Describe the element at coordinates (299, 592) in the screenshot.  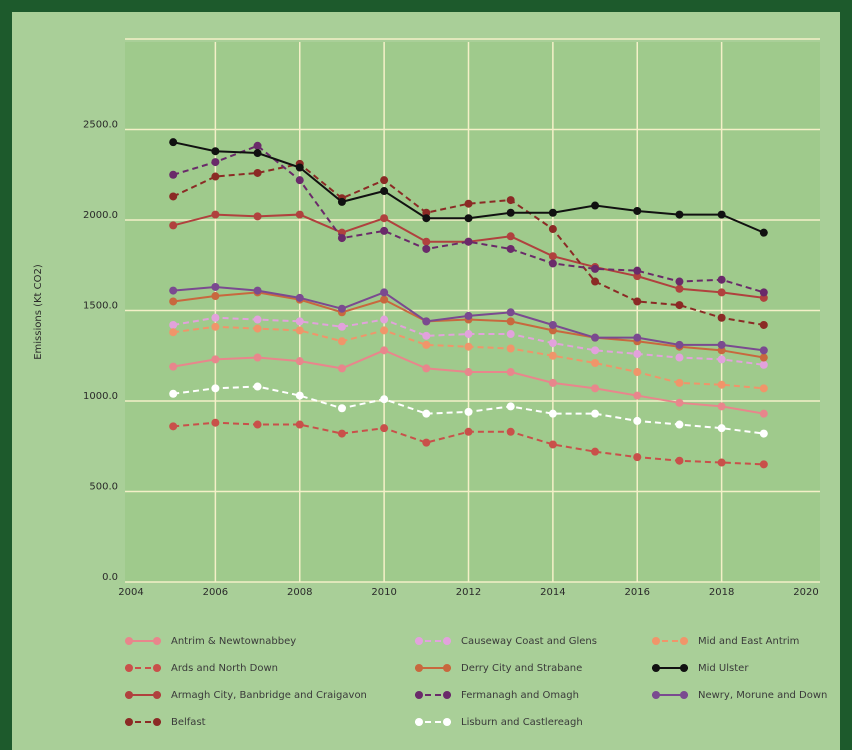
I see `x-tick-label: 2008` at that location.